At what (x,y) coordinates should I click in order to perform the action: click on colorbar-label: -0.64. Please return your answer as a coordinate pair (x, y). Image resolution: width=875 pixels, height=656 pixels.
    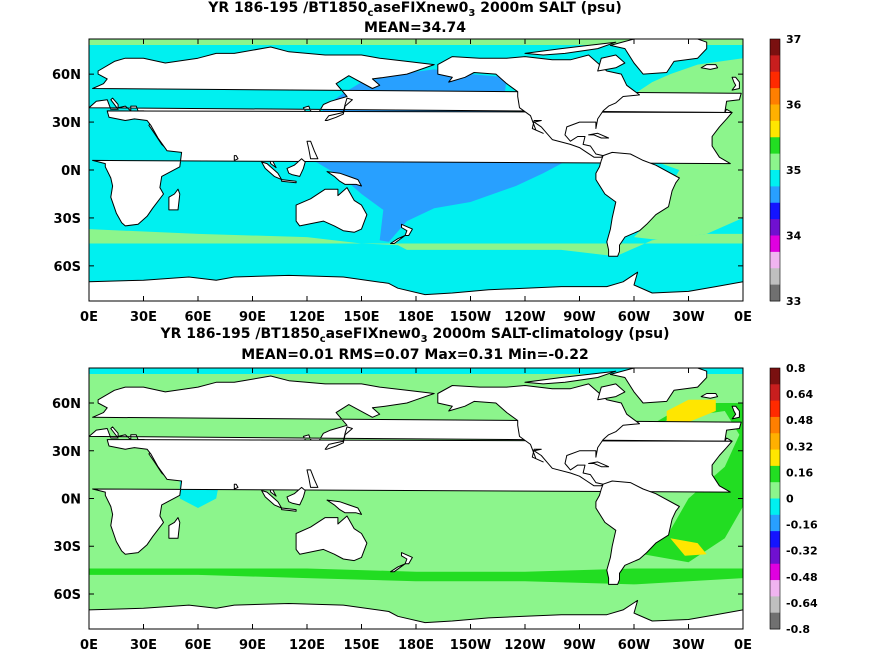
    Looking at the image, I should click on (802, 603).